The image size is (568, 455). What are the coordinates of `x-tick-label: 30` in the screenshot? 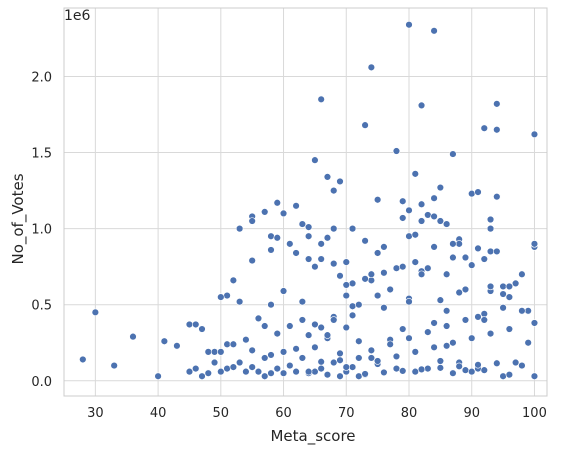 It's located at (95, 413).